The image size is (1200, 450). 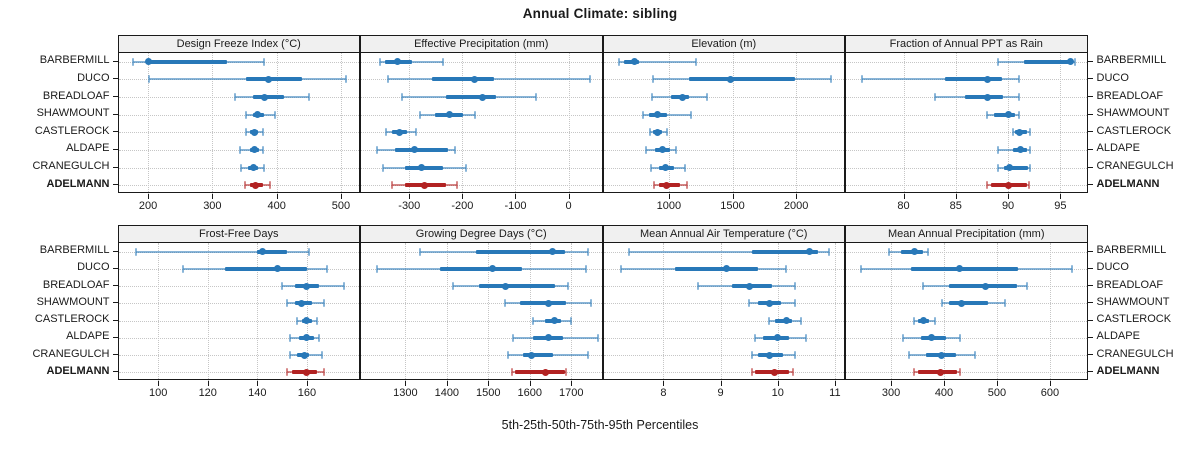 I want to click on x-axis-tick-label: 140, so click(x=257, y=393).